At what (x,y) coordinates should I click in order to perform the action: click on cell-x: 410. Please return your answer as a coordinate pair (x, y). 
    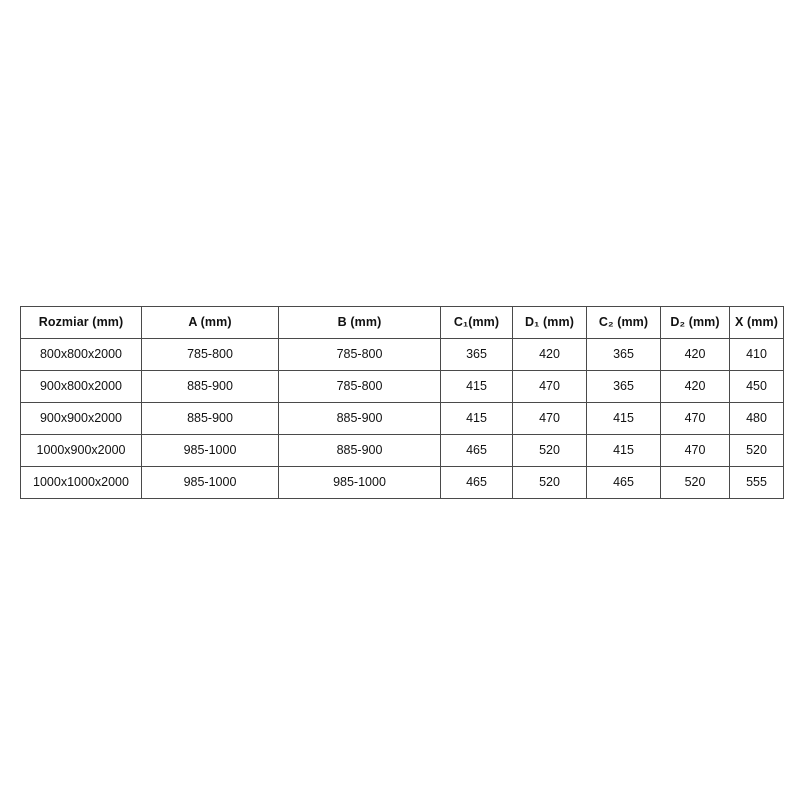
    Looking at the image, I should click on (756, 354).